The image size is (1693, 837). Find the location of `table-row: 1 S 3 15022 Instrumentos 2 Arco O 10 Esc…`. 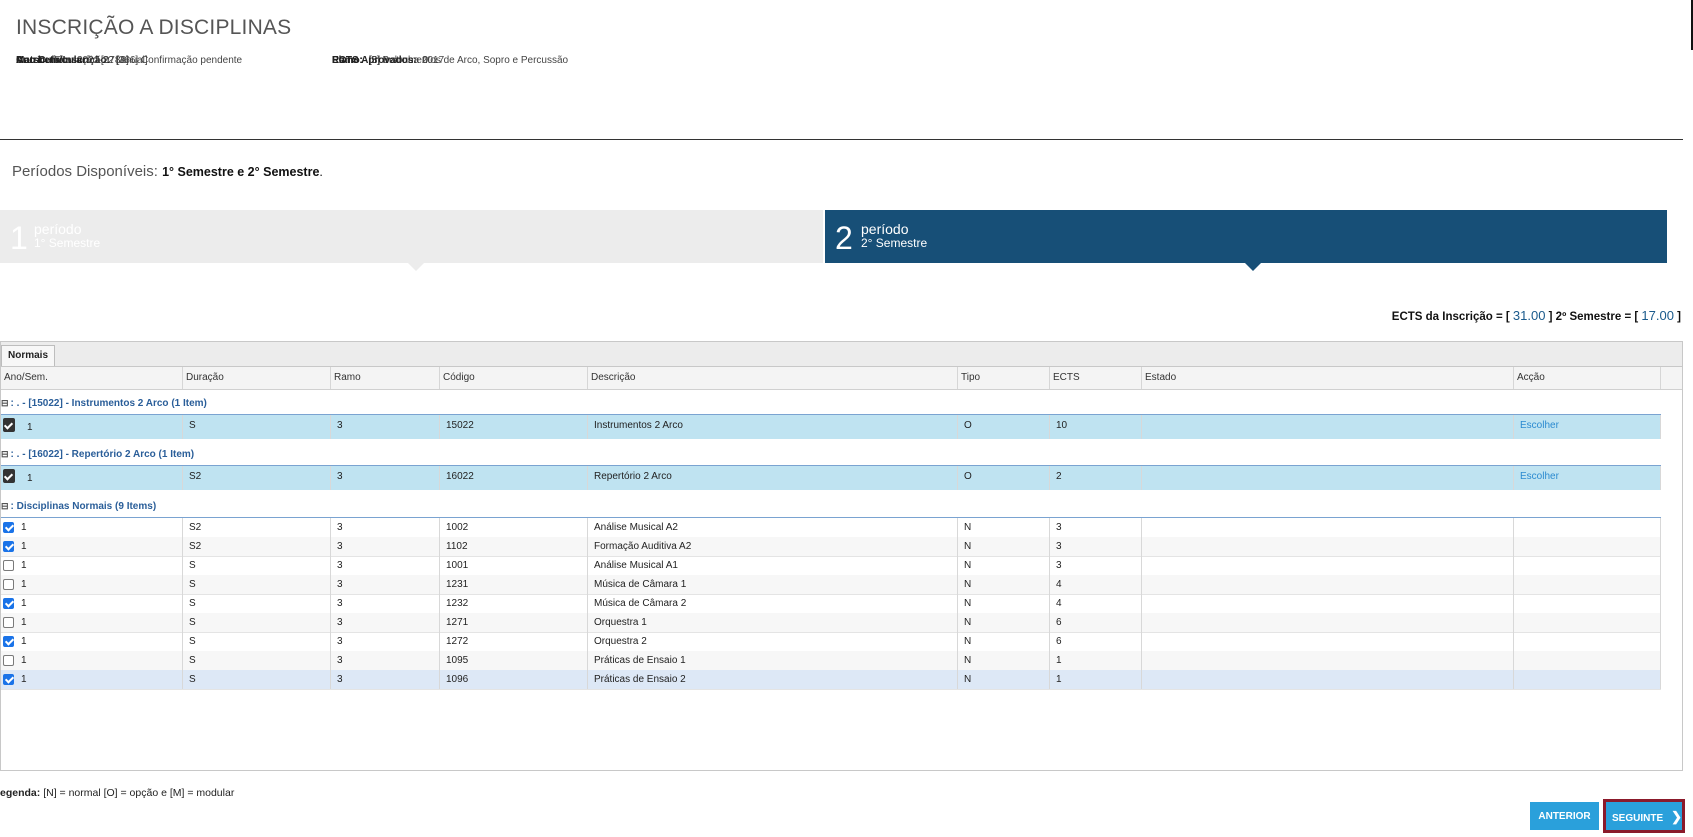

table-row: 1 S 3 15022 Instrumentos 2 Arco O 10 Esc… is located at coordinates (831, 427).